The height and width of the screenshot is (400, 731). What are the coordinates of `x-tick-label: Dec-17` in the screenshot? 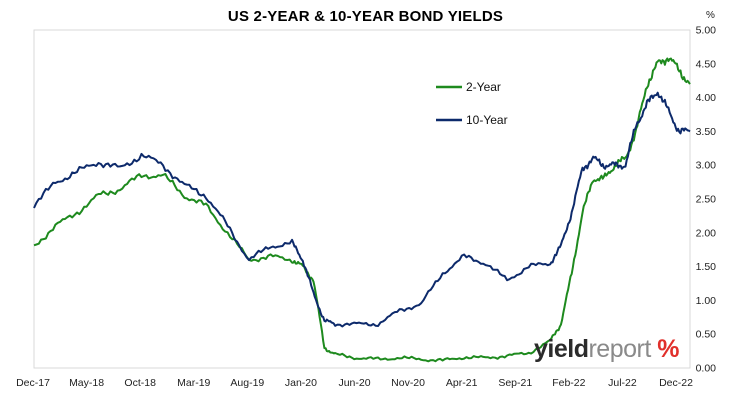 It's located at (33, 383).